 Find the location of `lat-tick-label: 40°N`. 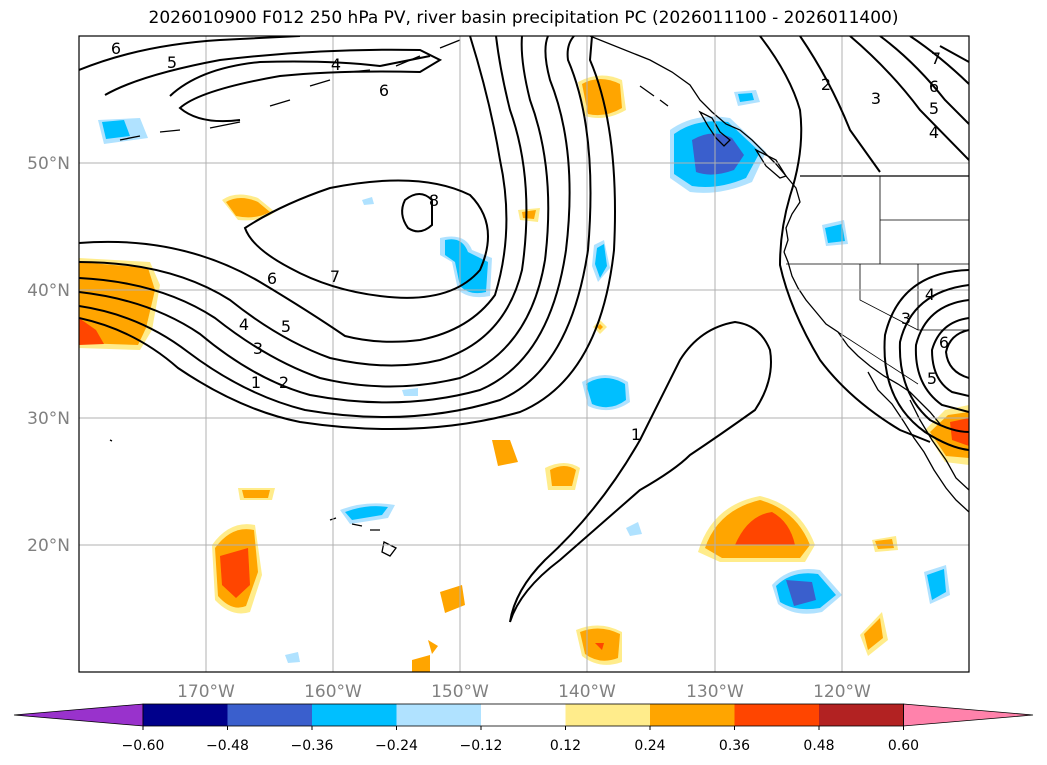

lat-tick-label: 40°N is located at coordinates (48, 291).